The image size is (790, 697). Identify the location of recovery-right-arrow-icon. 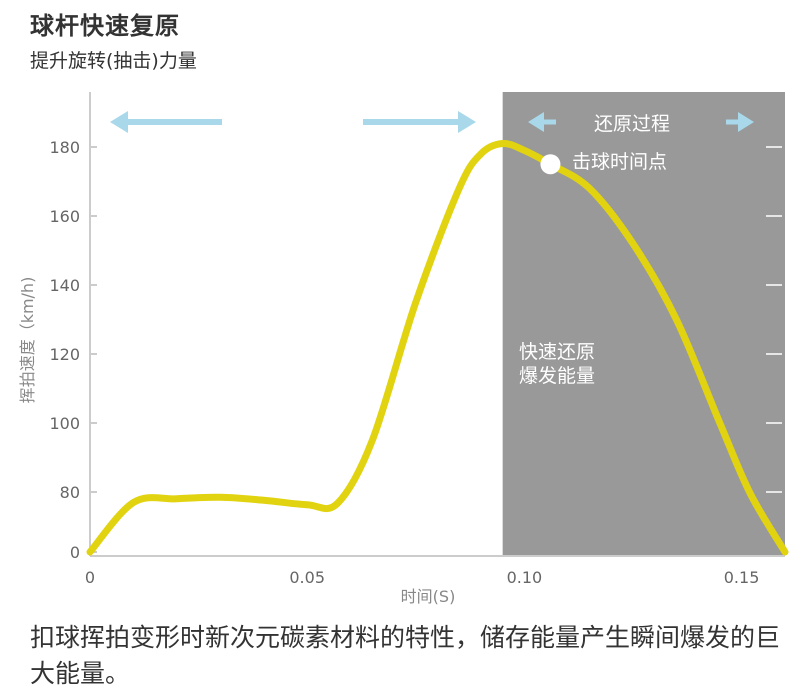
(740, 122).